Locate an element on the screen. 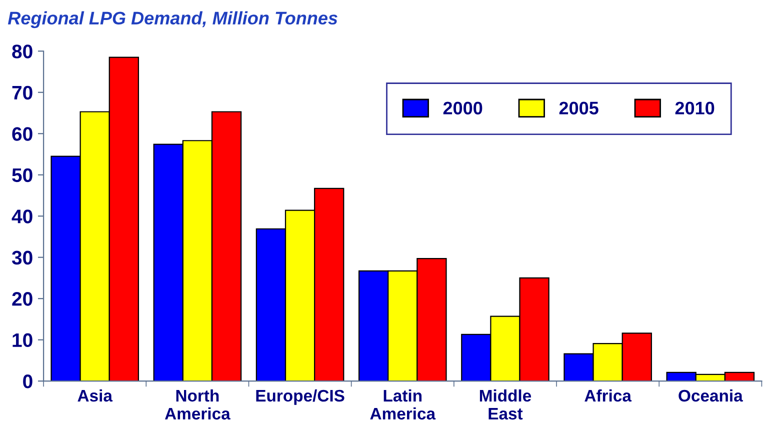  y-tick-label: 80 is located at coordinates (22, 51).